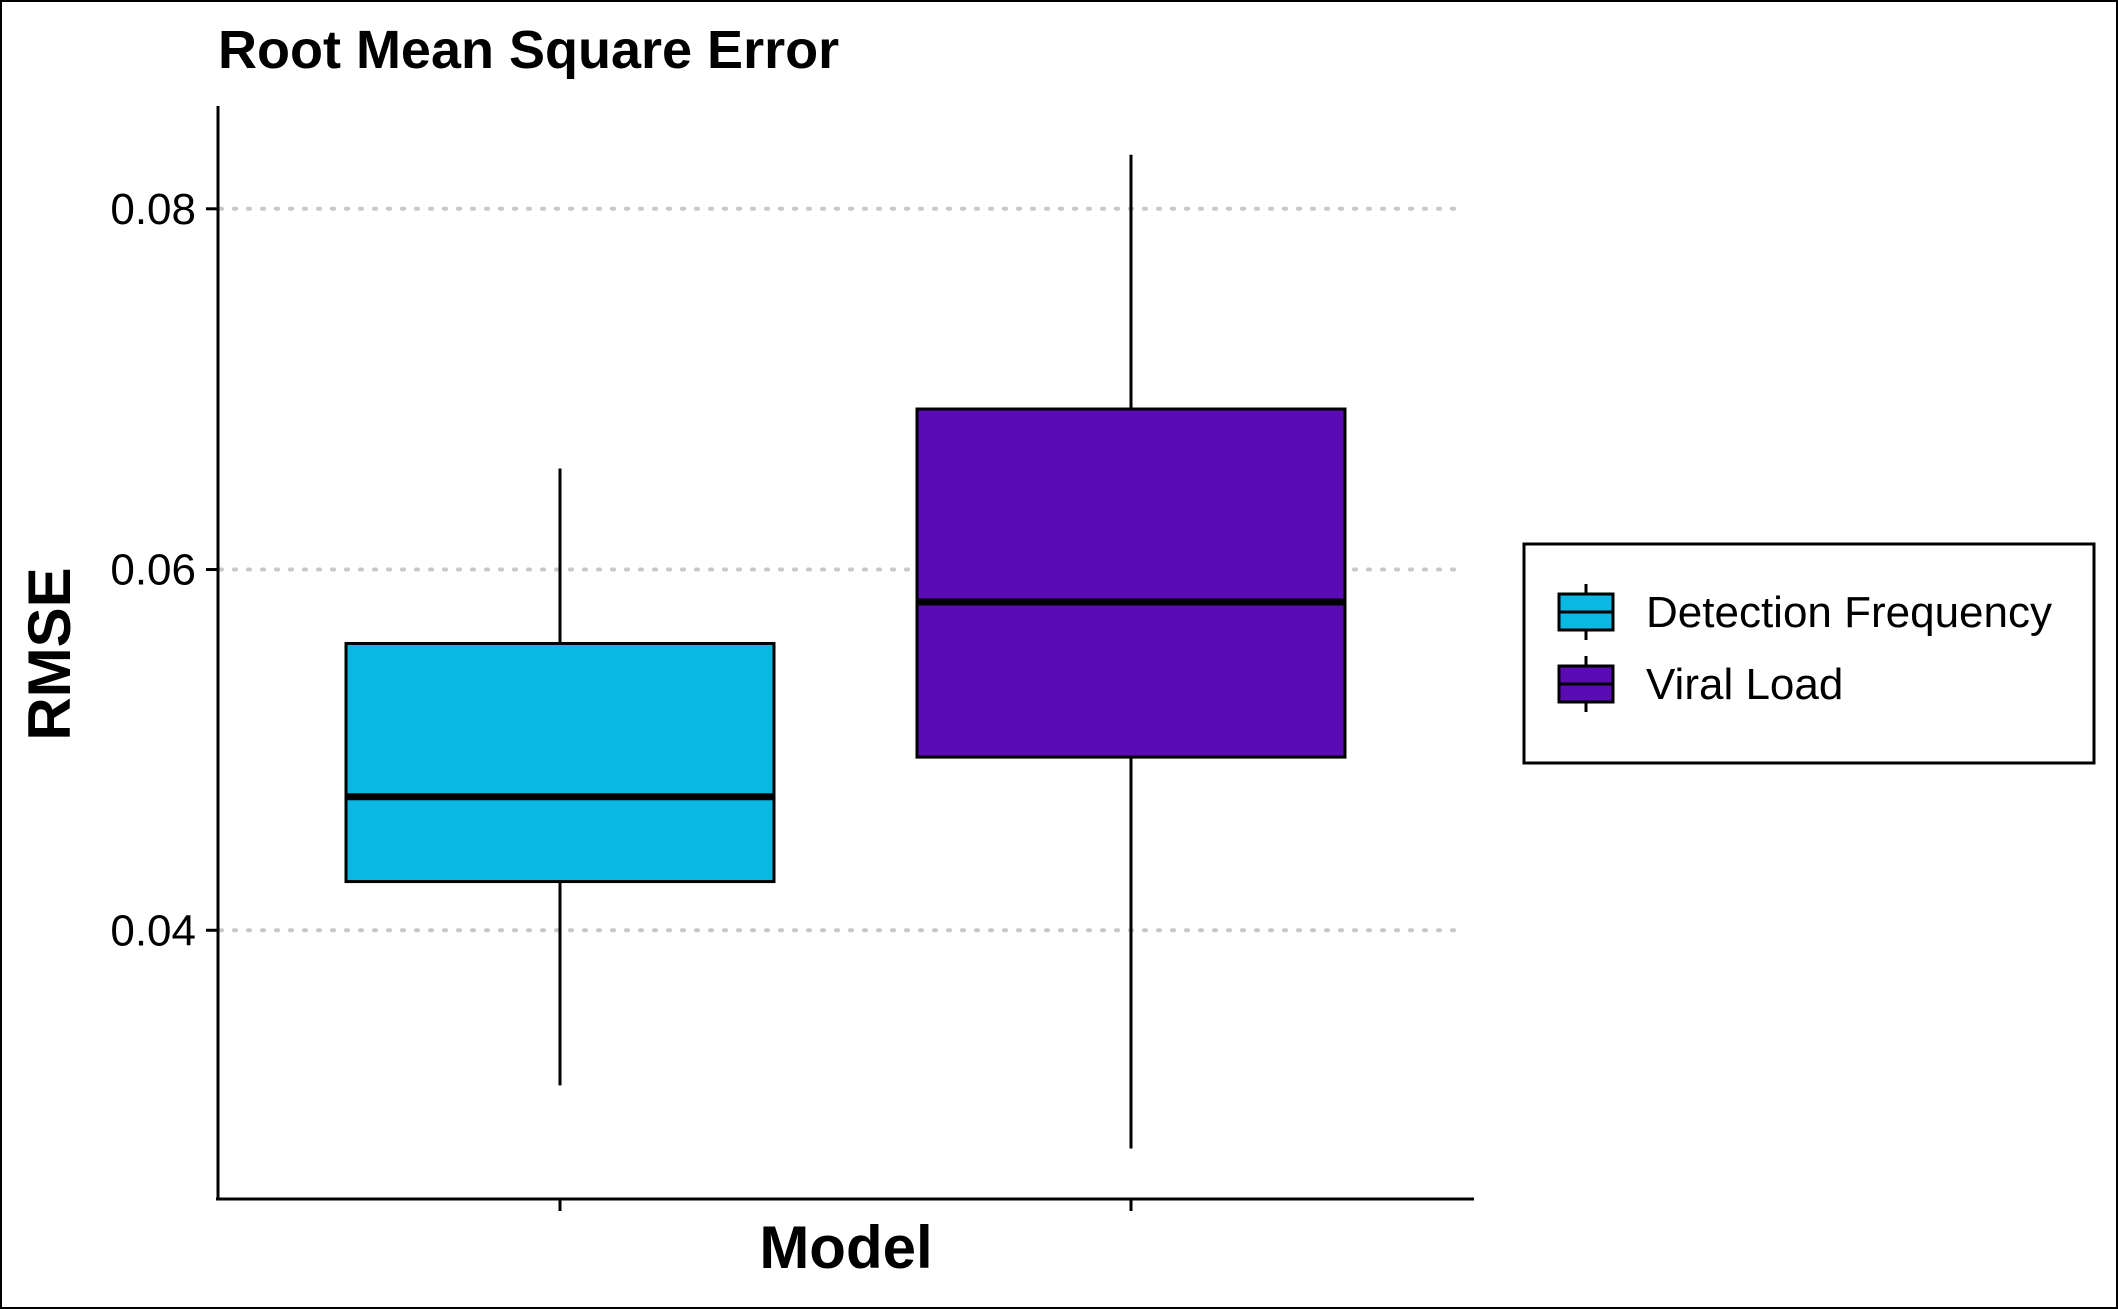 The width and height of the screenshot is (2118, 1309). Describe the element at coordinates (153, 930) in the screenshot. I see `y-tick-label: 0.04` at that location.